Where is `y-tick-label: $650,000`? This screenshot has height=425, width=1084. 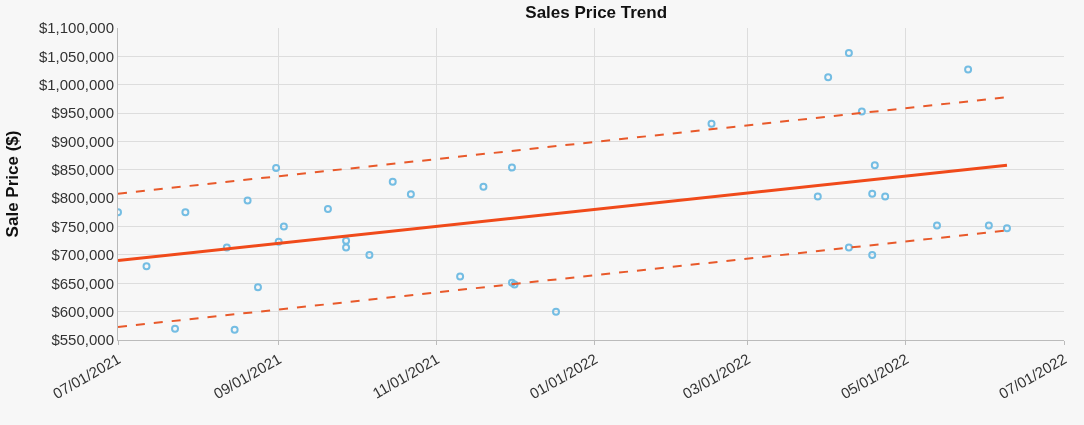
y-tick-label: $650,000 is located at coordinates (82, 283).